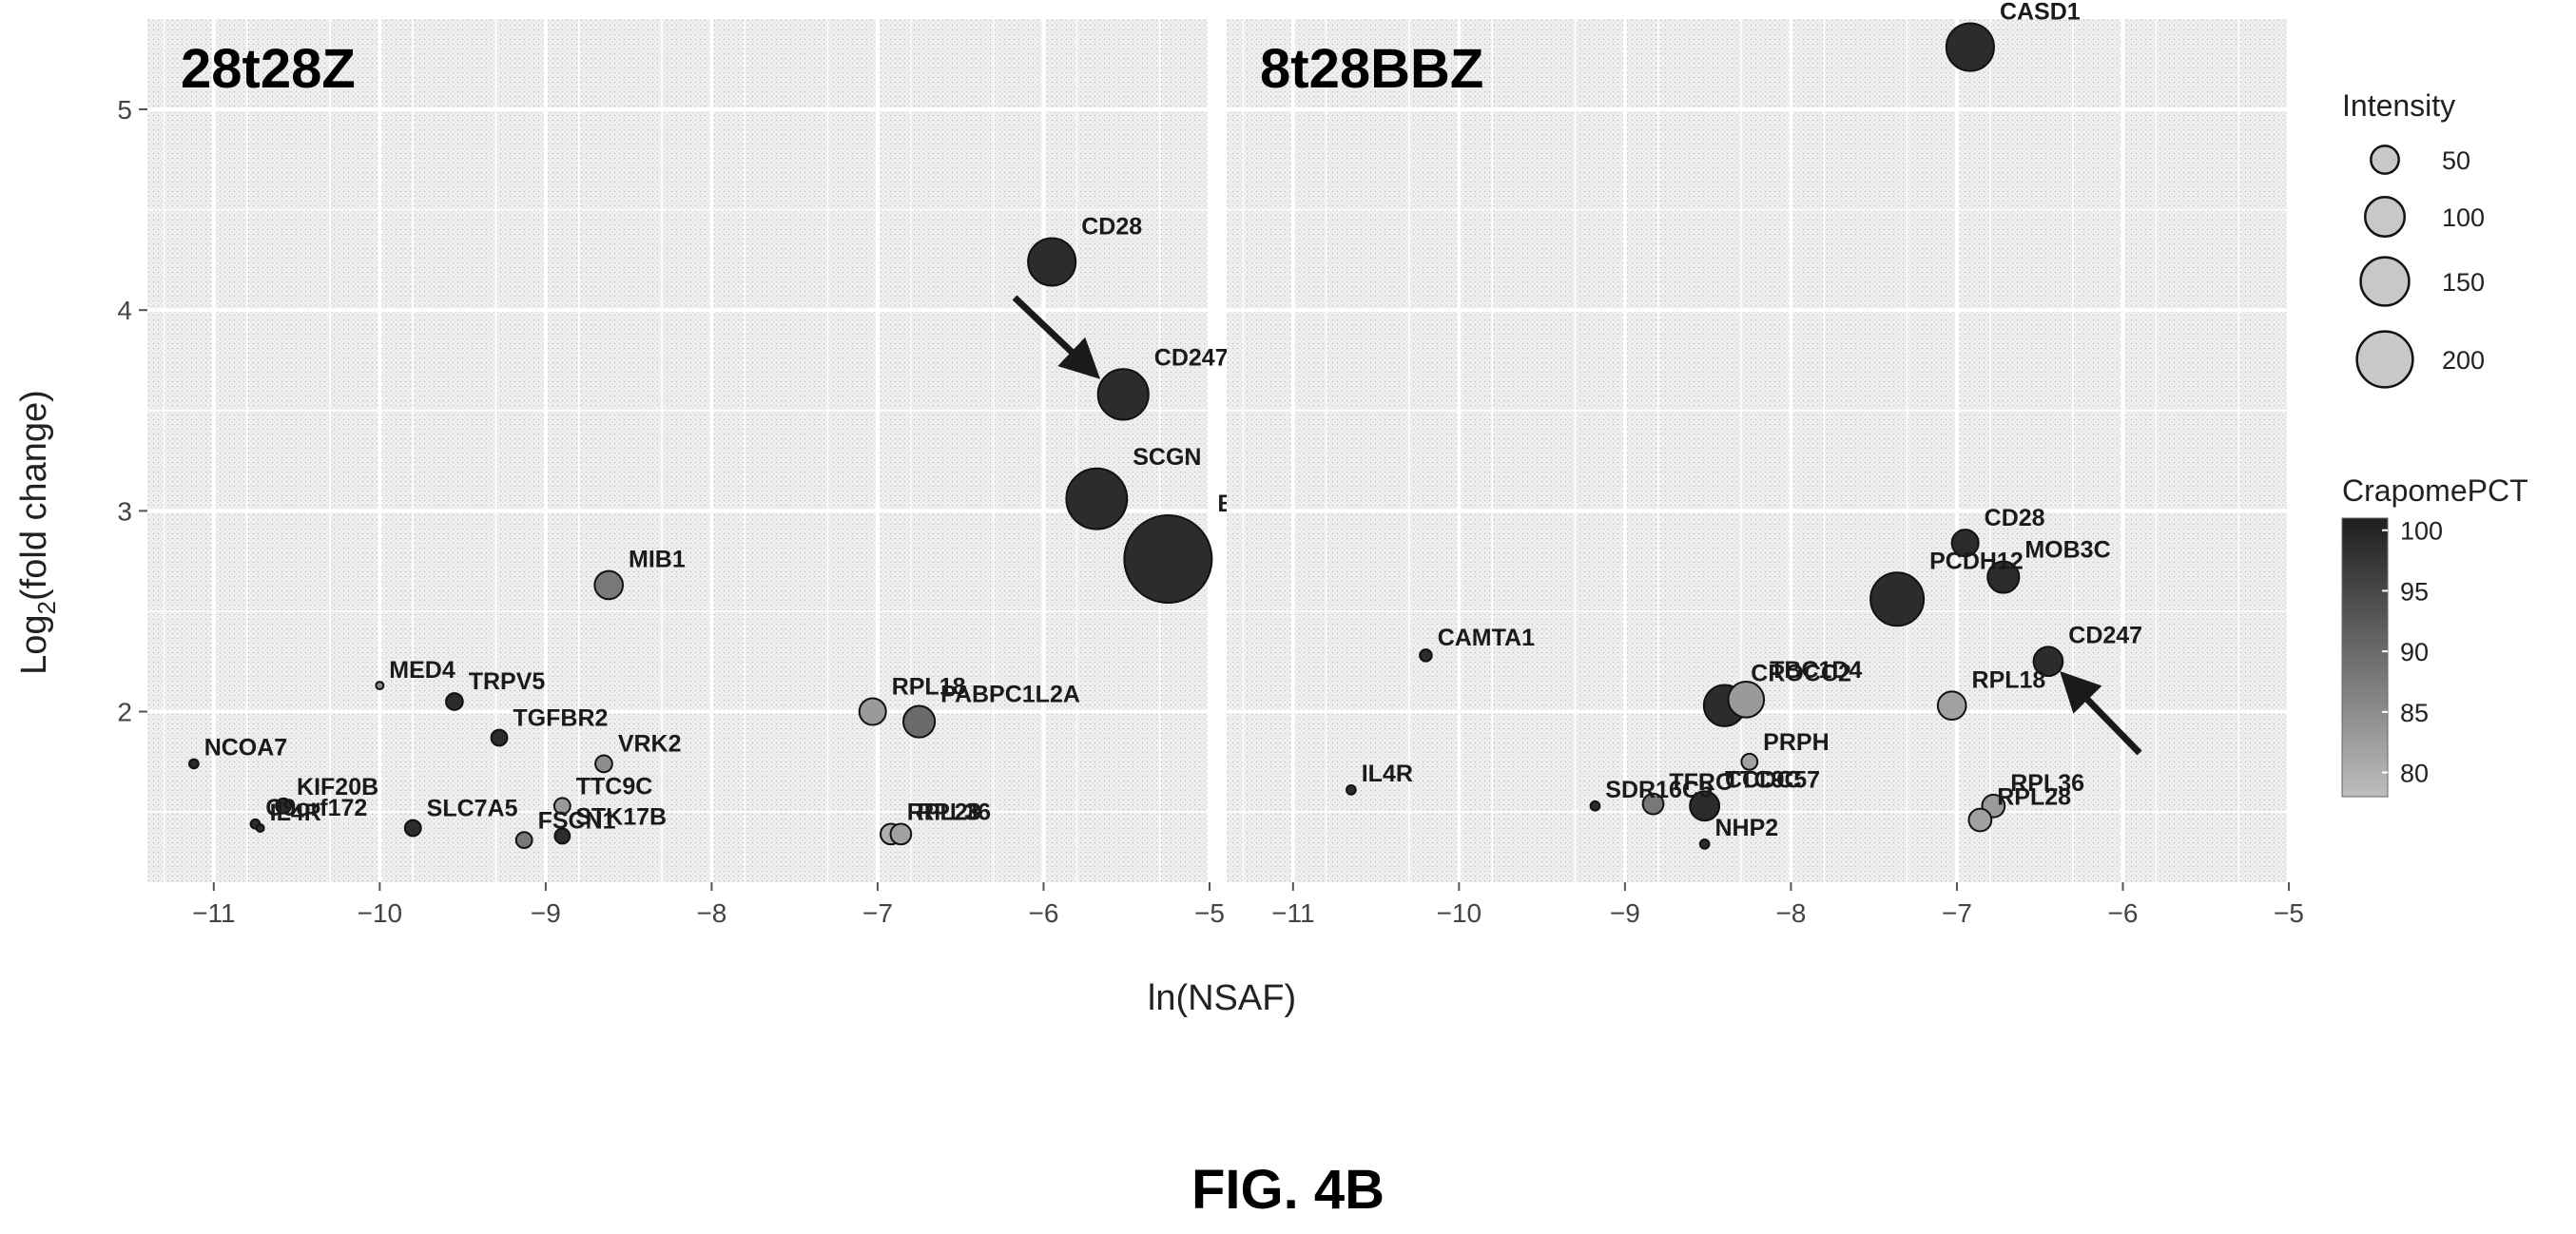  What do you see at coordinates (2414, 713) in the screenshot?
I see `colorbar-tick-label: 85` at bounding box center [2414, 713].